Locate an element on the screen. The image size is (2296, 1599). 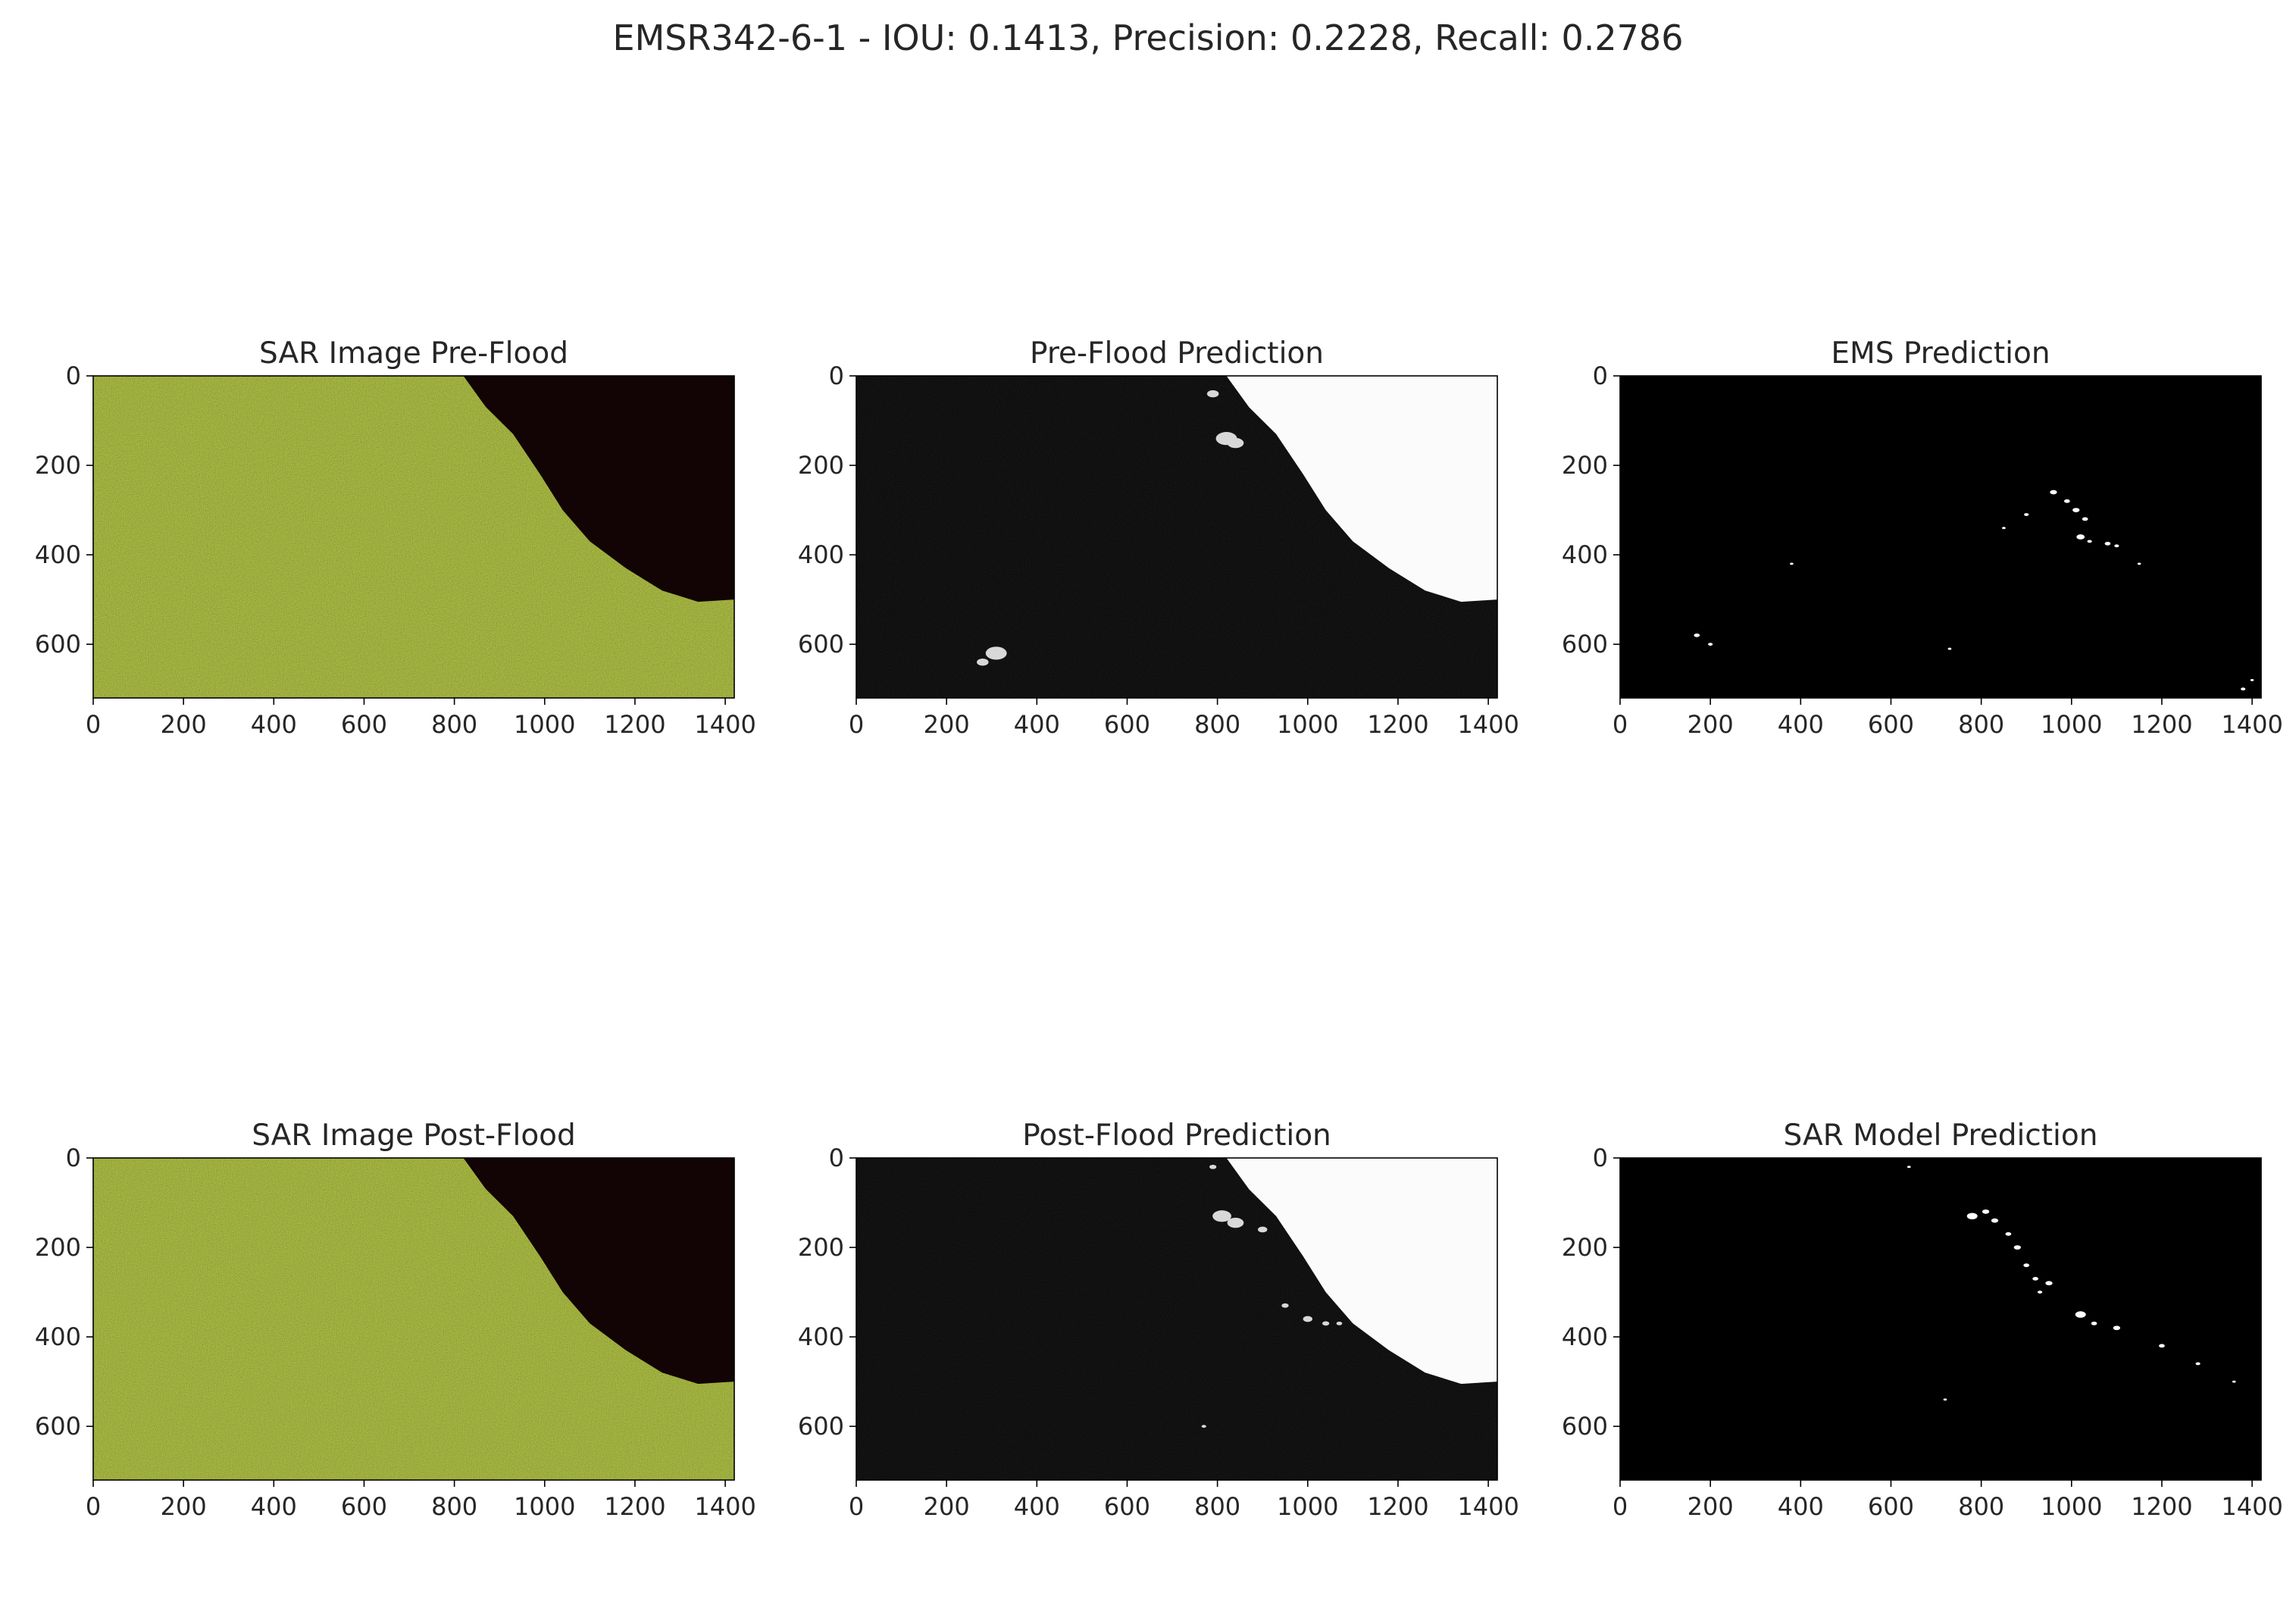
subplot-title: Pre-Flood Prediction is located at coordinates (1177, 354).